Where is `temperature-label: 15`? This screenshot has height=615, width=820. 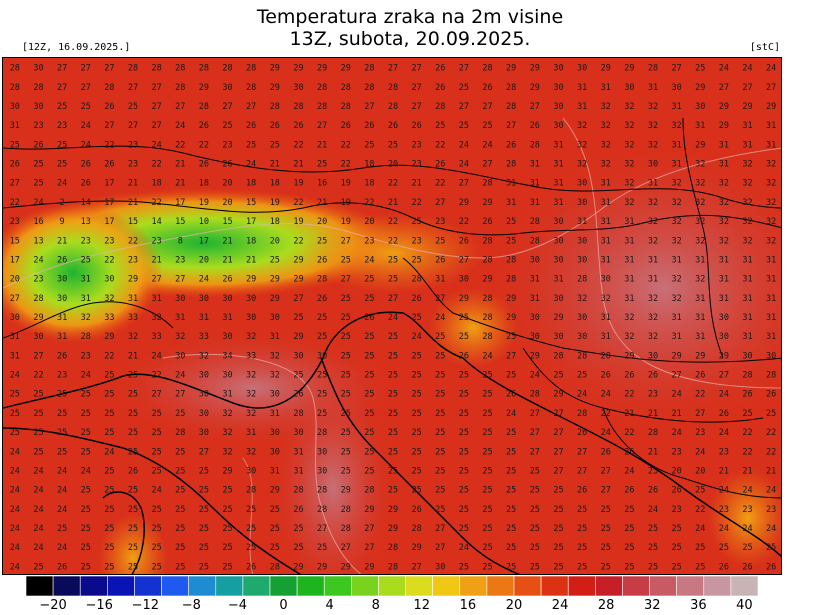 temperature-label: 15 is located at coordinates (251, 203).